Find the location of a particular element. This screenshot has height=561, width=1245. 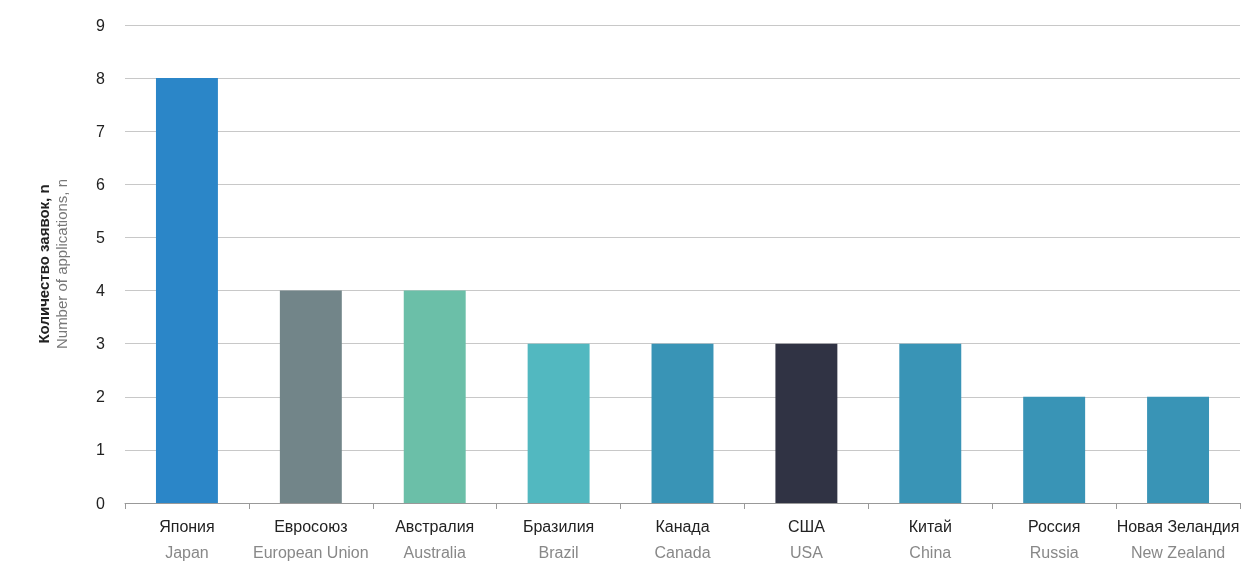

x-tick-label: Новая Зеландия New Zealand is located at coordinates (1178, 539).